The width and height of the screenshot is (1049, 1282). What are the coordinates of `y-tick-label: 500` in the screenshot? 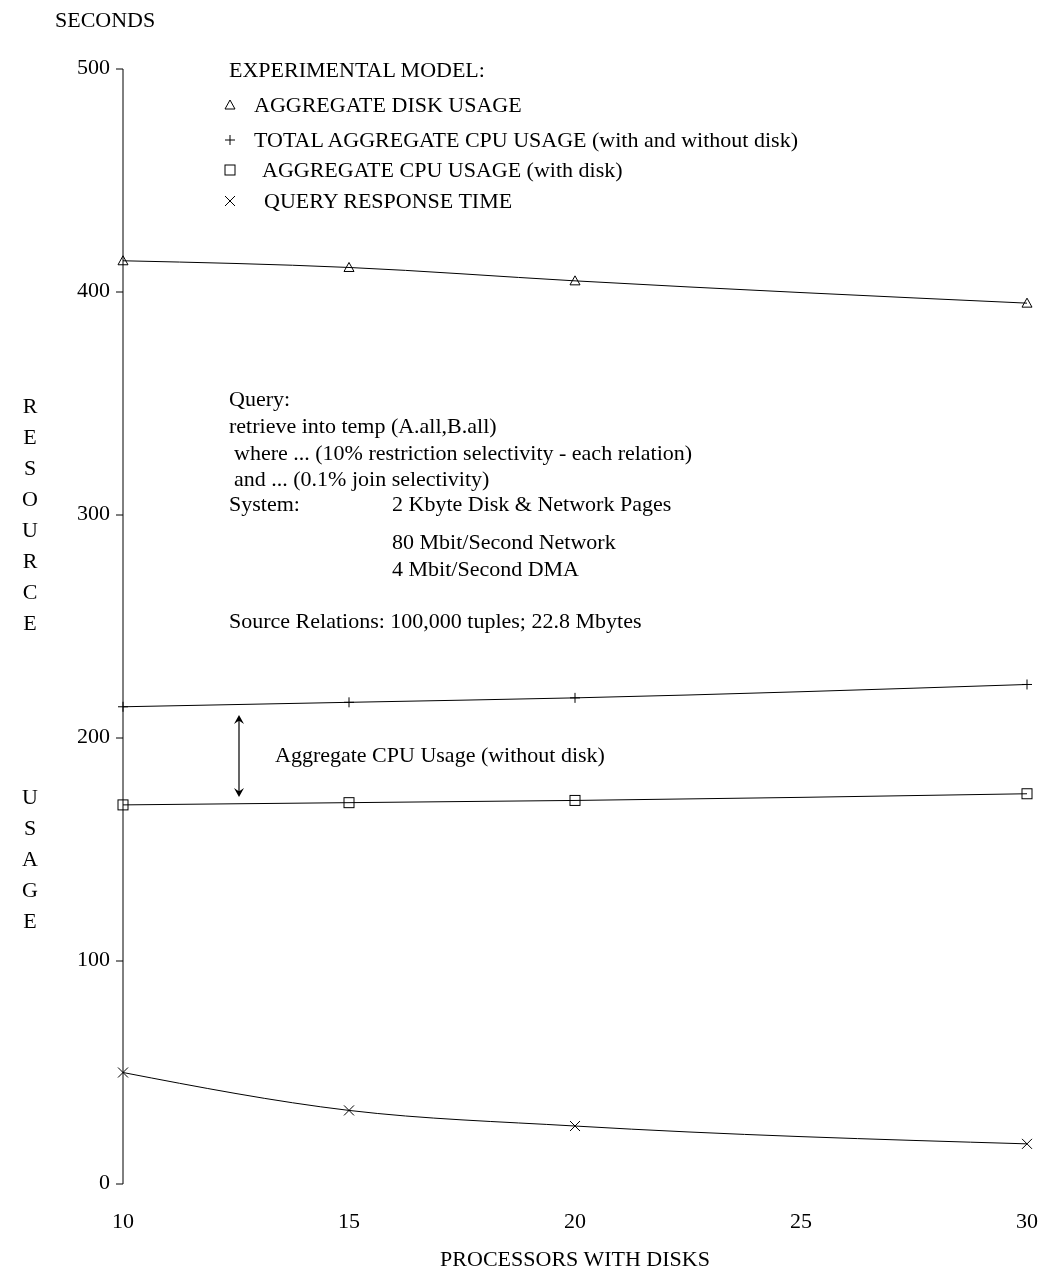 It's located at (93, 67).